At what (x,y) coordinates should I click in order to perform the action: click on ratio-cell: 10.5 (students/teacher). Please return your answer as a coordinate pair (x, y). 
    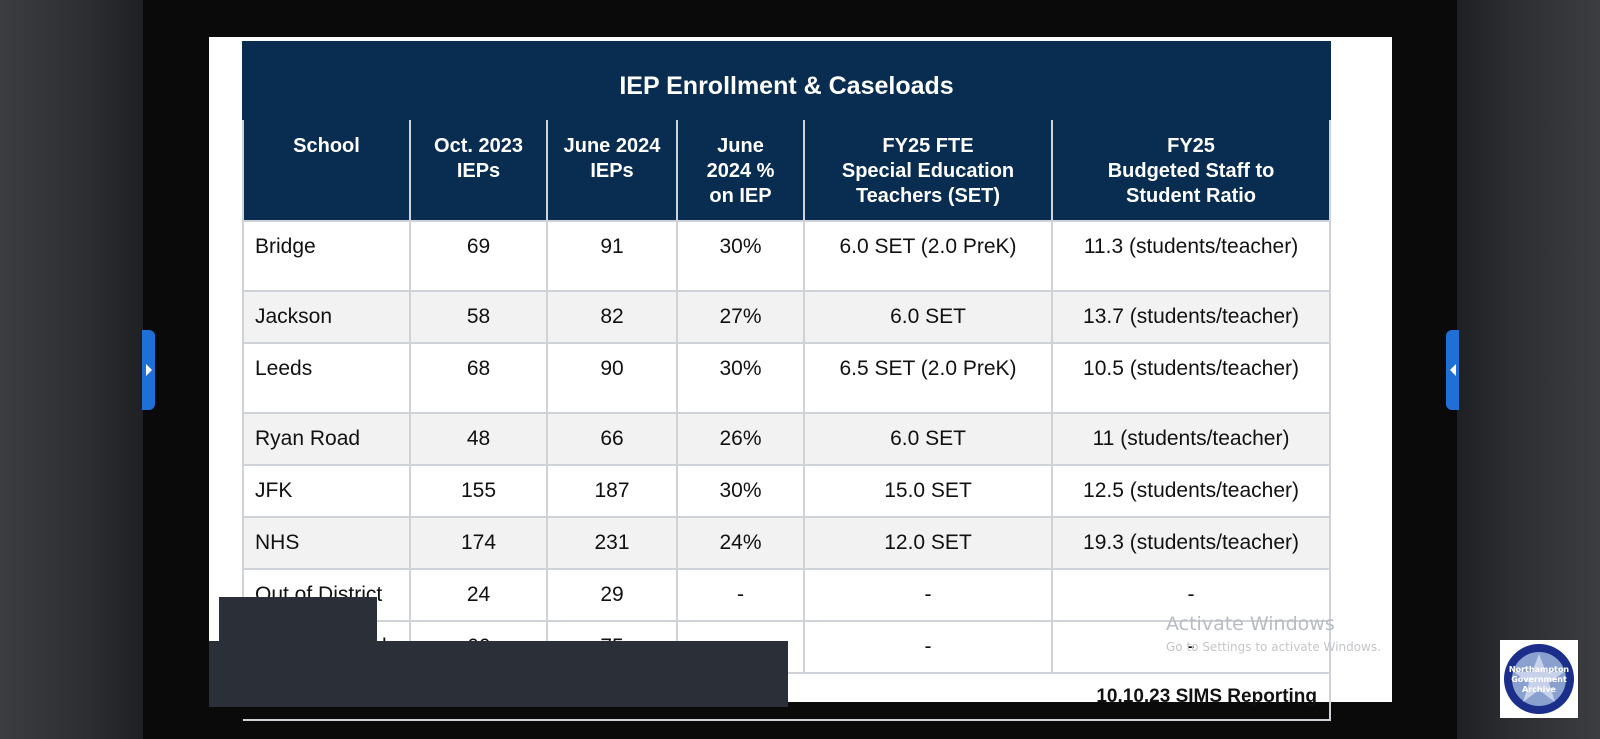
    Looking at the image, I should click on (1191, 378).